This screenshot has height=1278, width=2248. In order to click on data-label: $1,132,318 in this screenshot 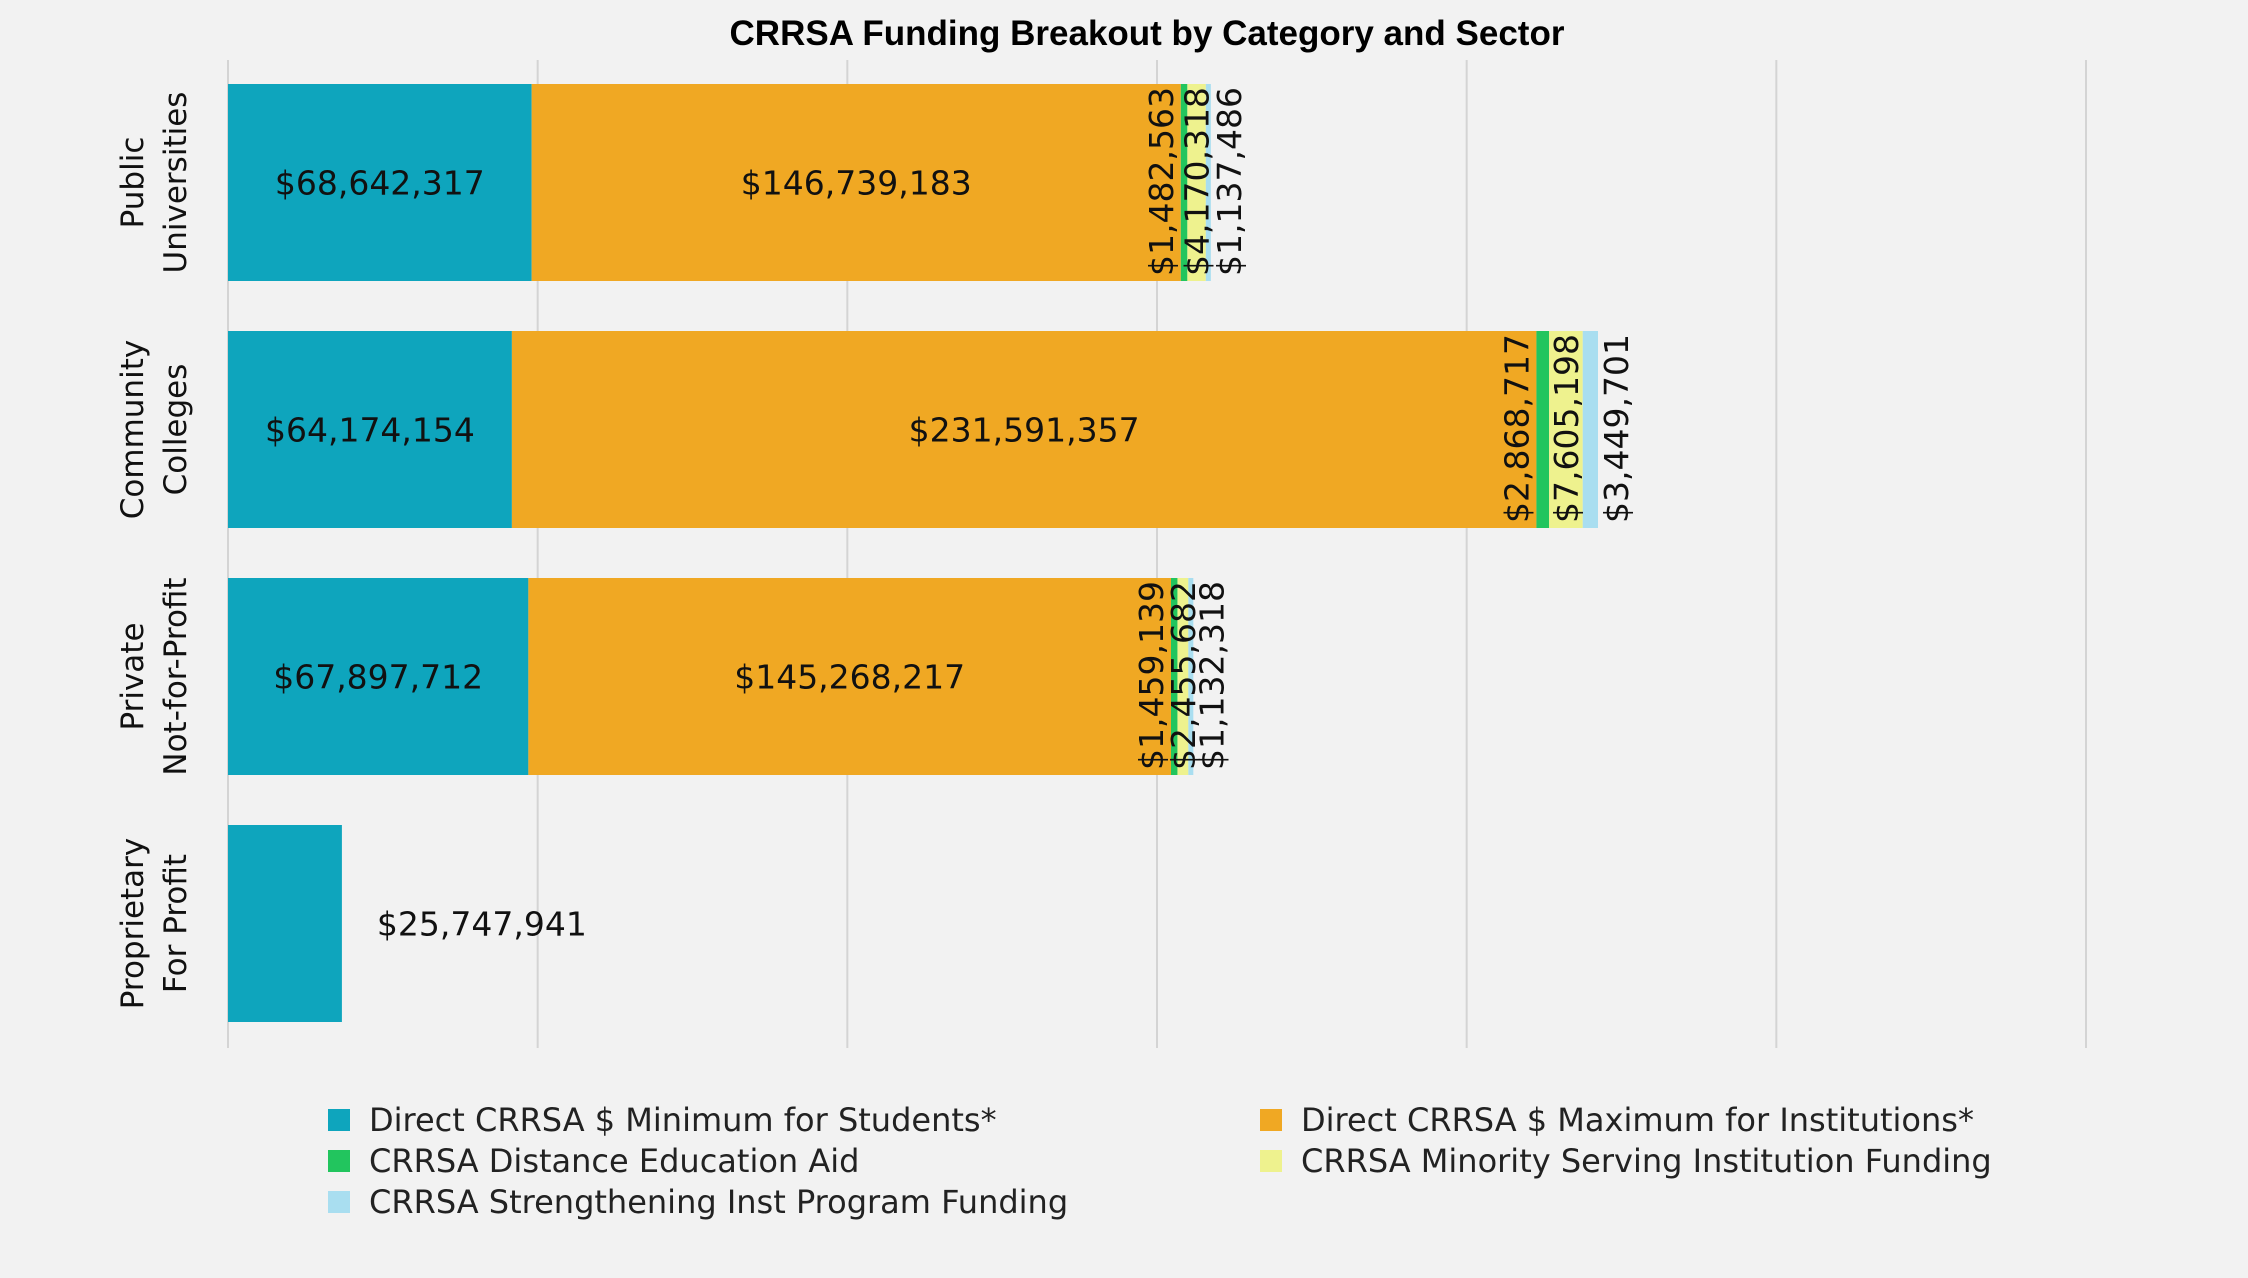, I will do `click(1211, 675)`.